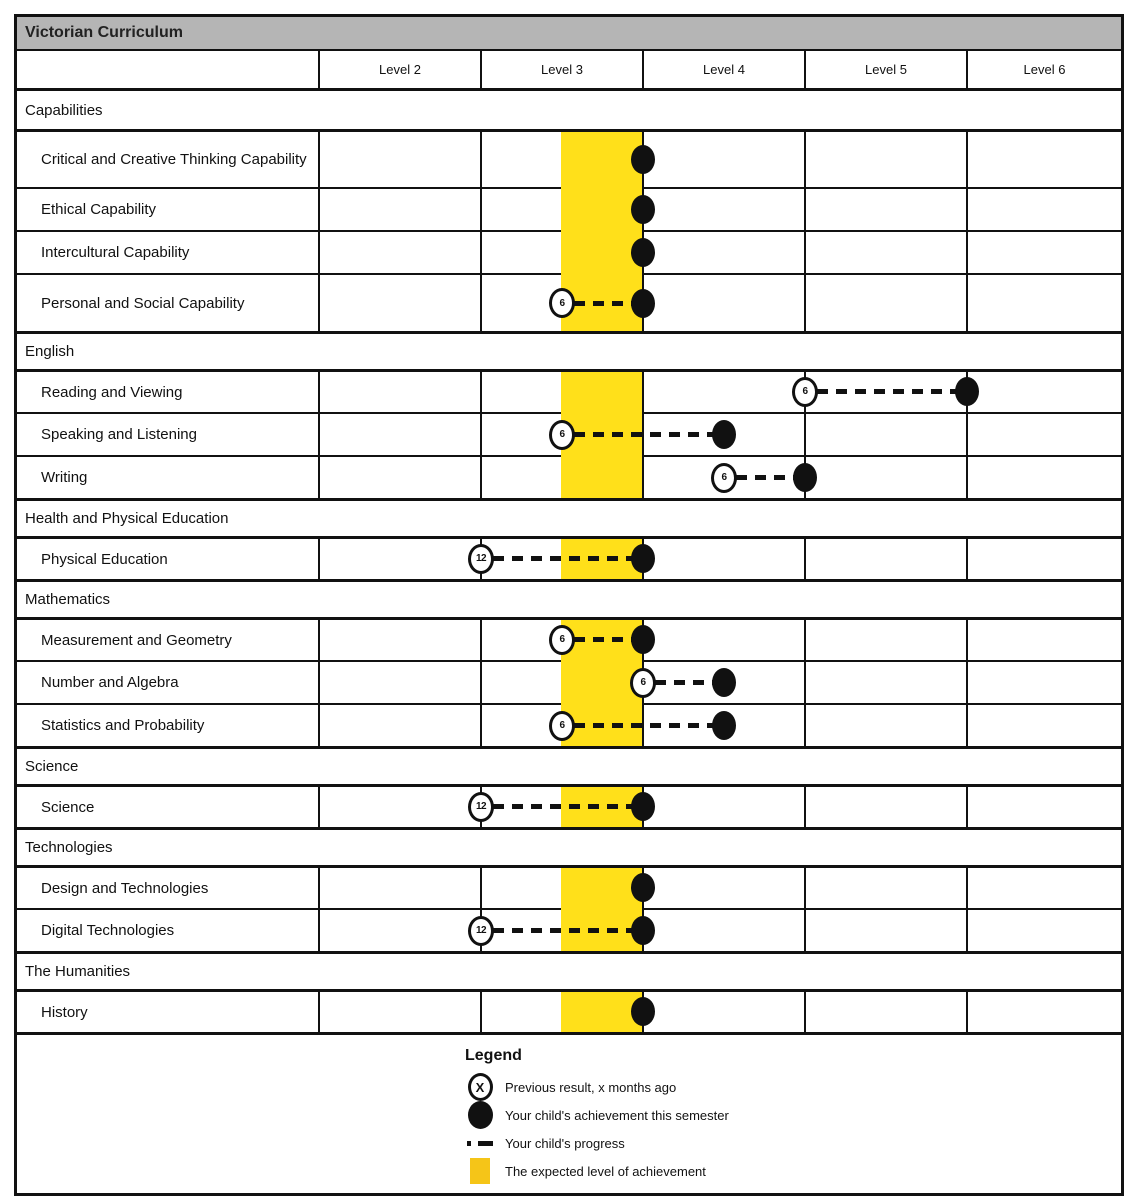 The width and height of the screenshot is (1138, 1200). What do you see at coordinates (565, 1143) in the screenshot?
I see `legend-item-label: Your child's progress` at bounding box center [565, 1143].